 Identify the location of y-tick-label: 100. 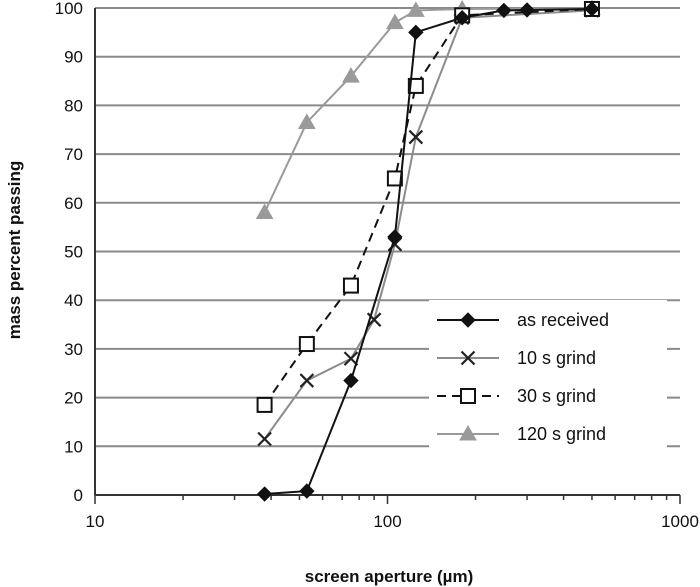
(69, 9).